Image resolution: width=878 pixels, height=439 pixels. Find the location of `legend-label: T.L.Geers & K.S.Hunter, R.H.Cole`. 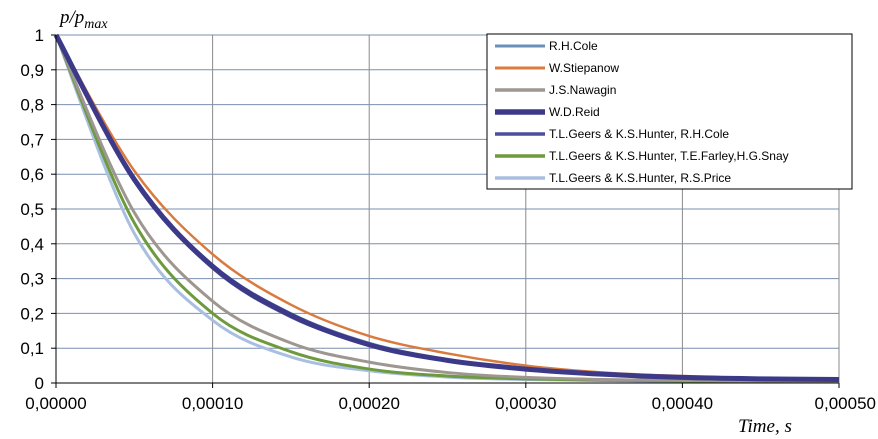

legend-label: T.L.Geers & K.S.Hunter, R.H.Cole is located at coordinates (639, 134).